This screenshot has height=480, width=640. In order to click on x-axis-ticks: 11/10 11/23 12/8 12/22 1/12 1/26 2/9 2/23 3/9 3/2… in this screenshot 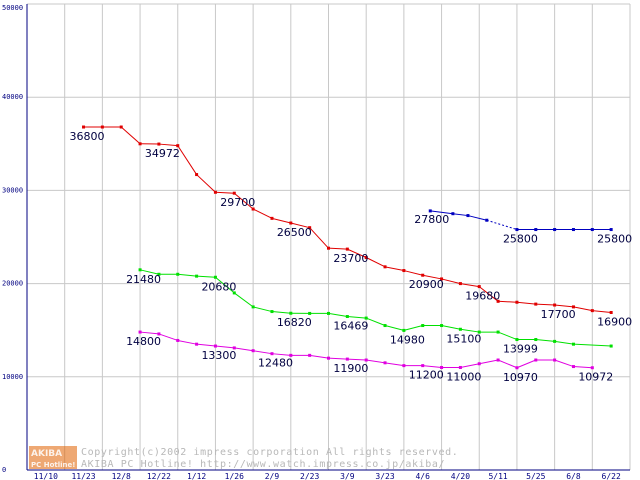, I will do `click(327, 476)`.